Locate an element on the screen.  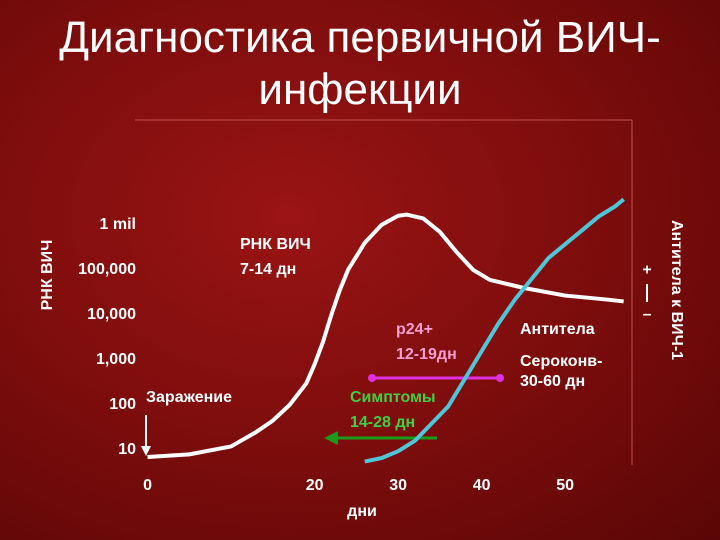
y-tick-label: 1,000 is located at coordinates (116, 359).